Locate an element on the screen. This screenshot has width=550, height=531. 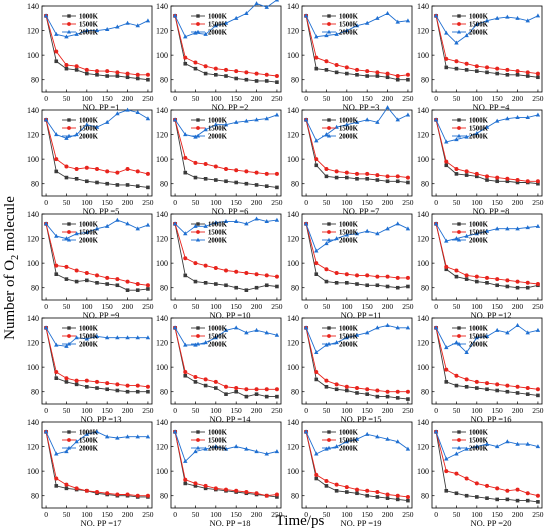
x-tick-label: 50 is located at coordinates (327, 98).